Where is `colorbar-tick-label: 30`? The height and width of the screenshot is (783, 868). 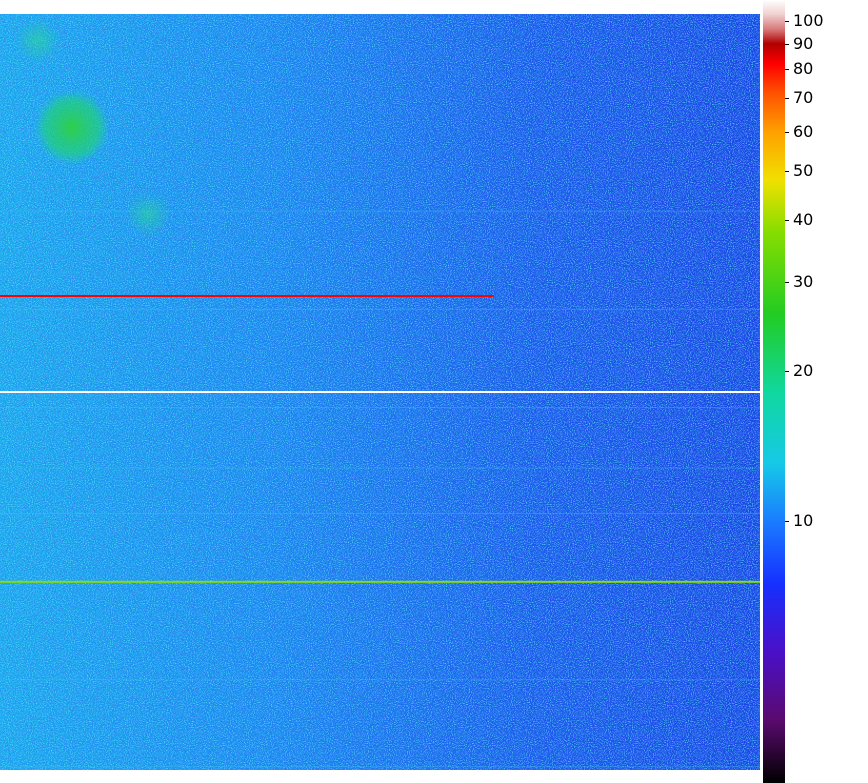 colorbar-tick-label: 30 is located at coordinates (803, 282).